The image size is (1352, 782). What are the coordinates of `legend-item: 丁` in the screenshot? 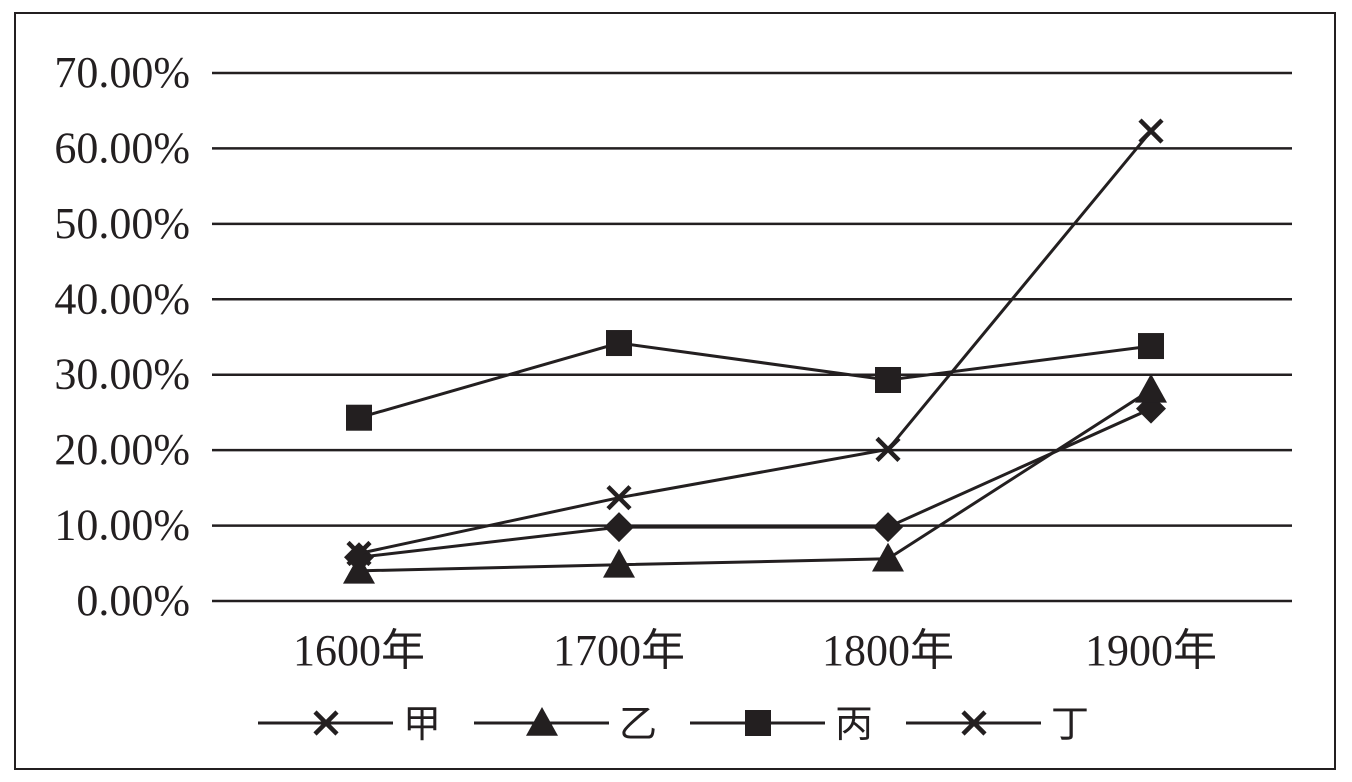 It's located at (997, 724).